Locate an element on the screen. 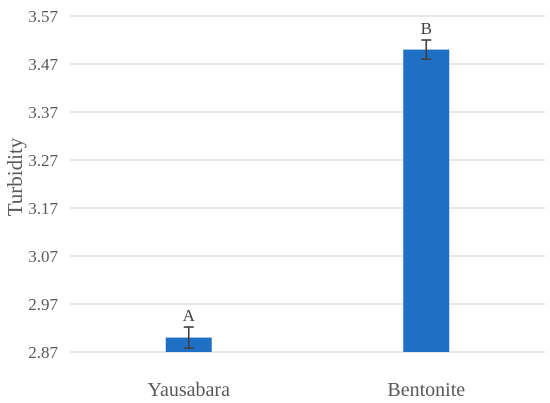 The height and width of the screenshot is (403, 550). bar-bentonite is located at coordinates (426, 200).